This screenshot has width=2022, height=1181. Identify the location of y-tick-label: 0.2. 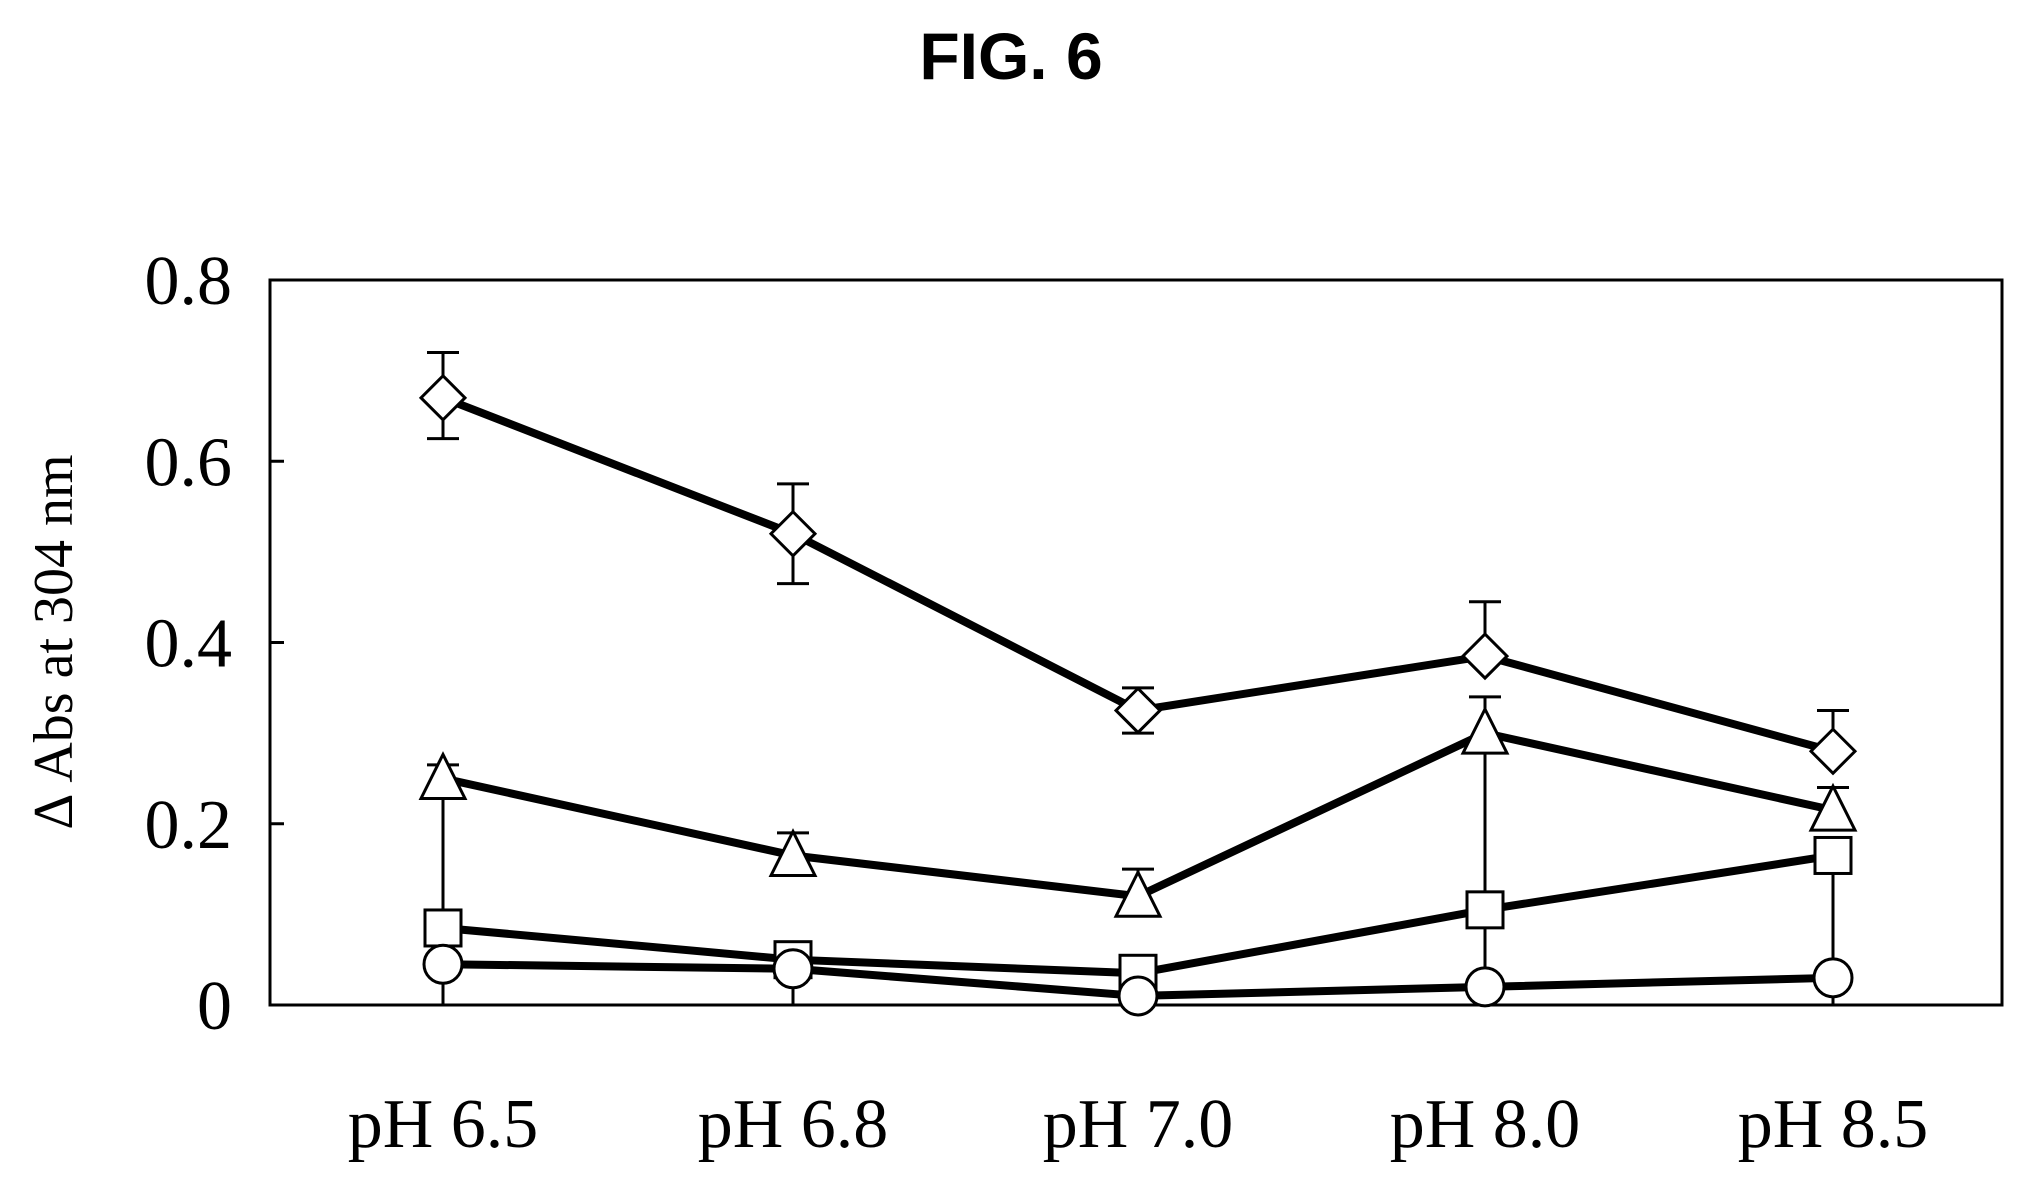
(189, 825).